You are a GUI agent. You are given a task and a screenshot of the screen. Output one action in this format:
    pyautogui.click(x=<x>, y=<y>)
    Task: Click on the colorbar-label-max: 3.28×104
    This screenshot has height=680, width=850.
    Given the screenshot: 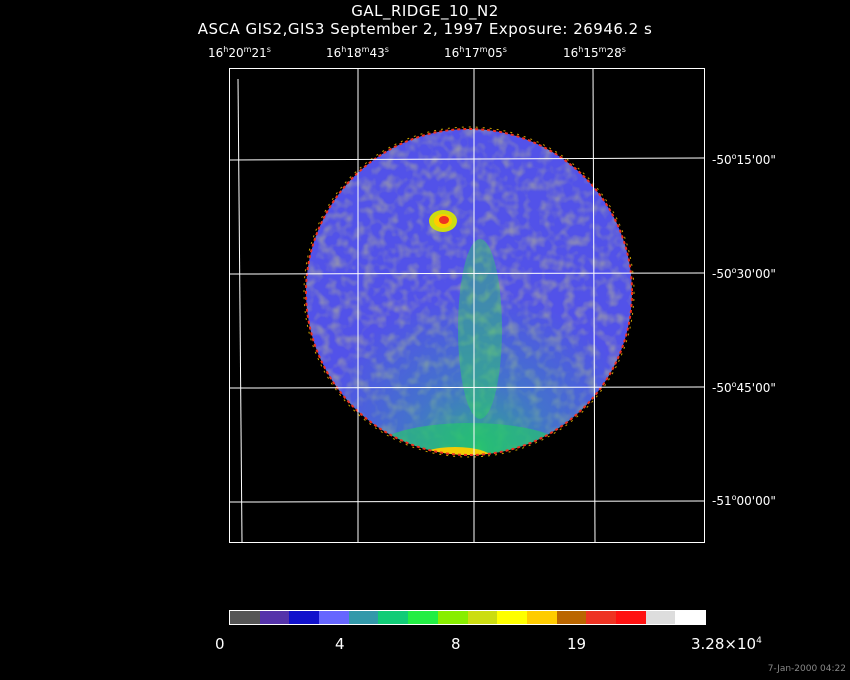 What is the action you would take?
    pyautogui.click(x=726, y=644)
    